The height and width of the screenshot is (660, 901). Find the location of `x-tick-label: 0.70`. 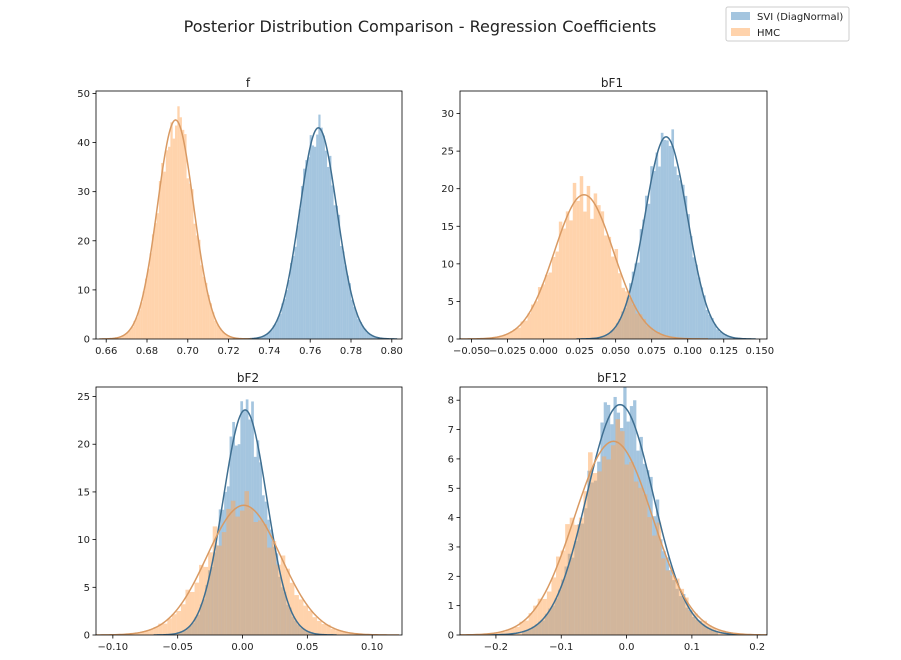

x-tick-label: 0.70 is located at coordinates (188, 351).